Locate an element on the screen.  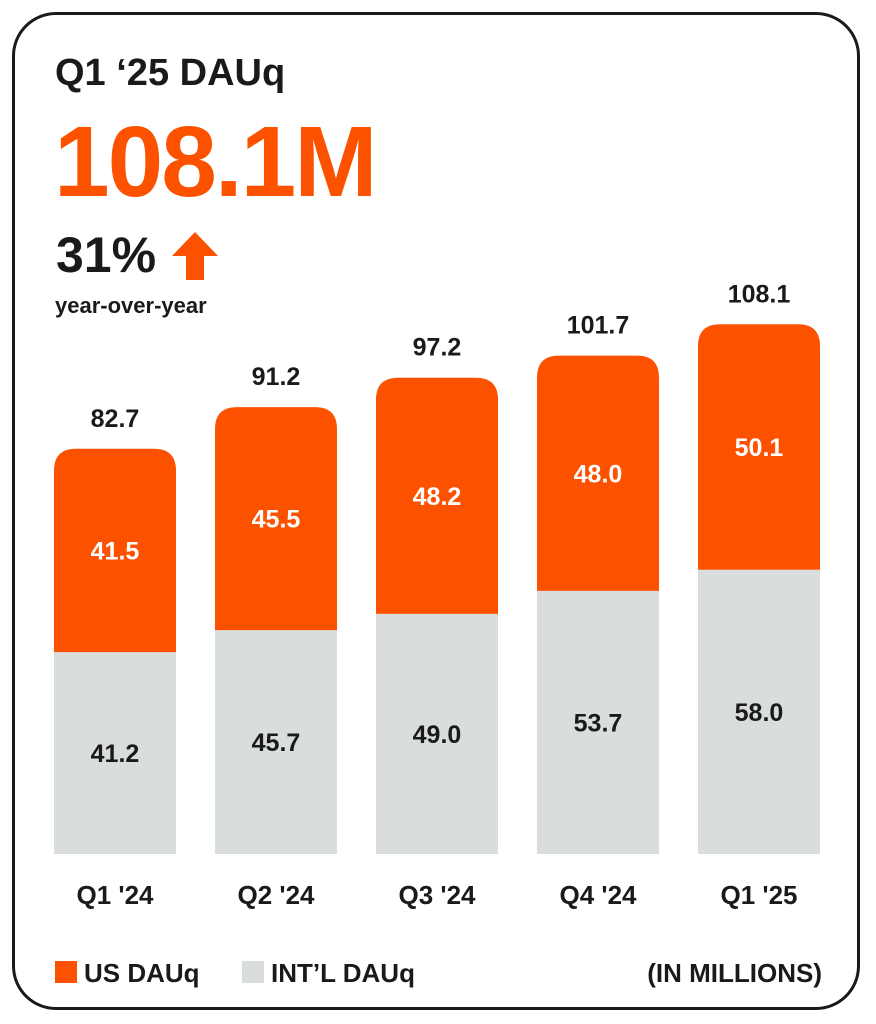
data-label-total: 101.7 is located at coordinates (598, 326).